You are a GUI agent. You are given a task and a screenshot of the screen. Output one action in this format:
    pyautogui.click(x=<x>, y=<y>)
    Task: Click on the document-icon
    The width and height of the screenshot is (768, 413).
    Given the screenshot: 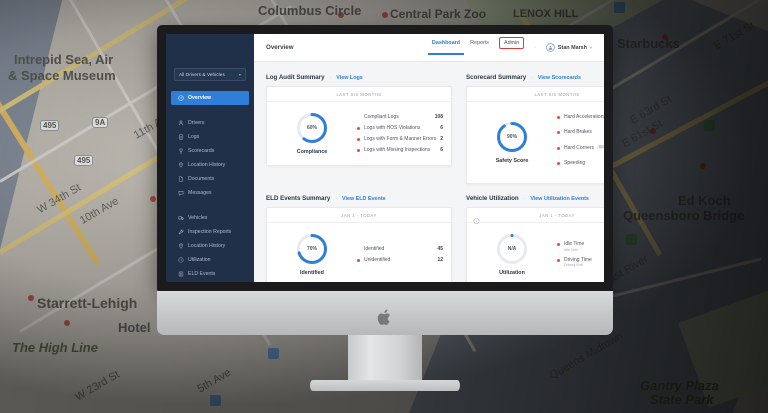 What is the action you would take?
    pyautogui.click(x=181, y=137)
    